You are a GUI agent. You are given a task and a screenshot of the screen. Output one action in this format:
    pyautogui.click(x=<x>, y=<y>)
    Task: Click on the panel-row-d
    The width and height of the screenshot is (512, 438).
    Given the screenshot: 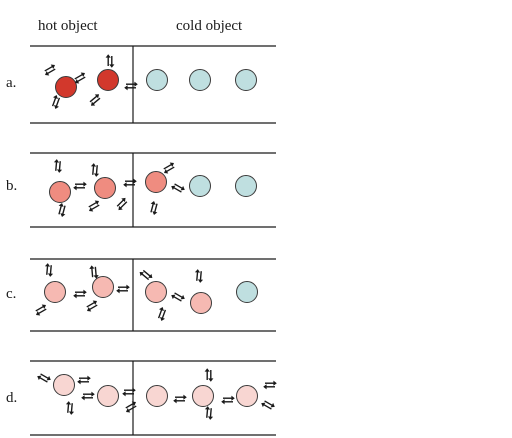 What is the action you would take?
    pyautogui.click(x=153, y=398)
    